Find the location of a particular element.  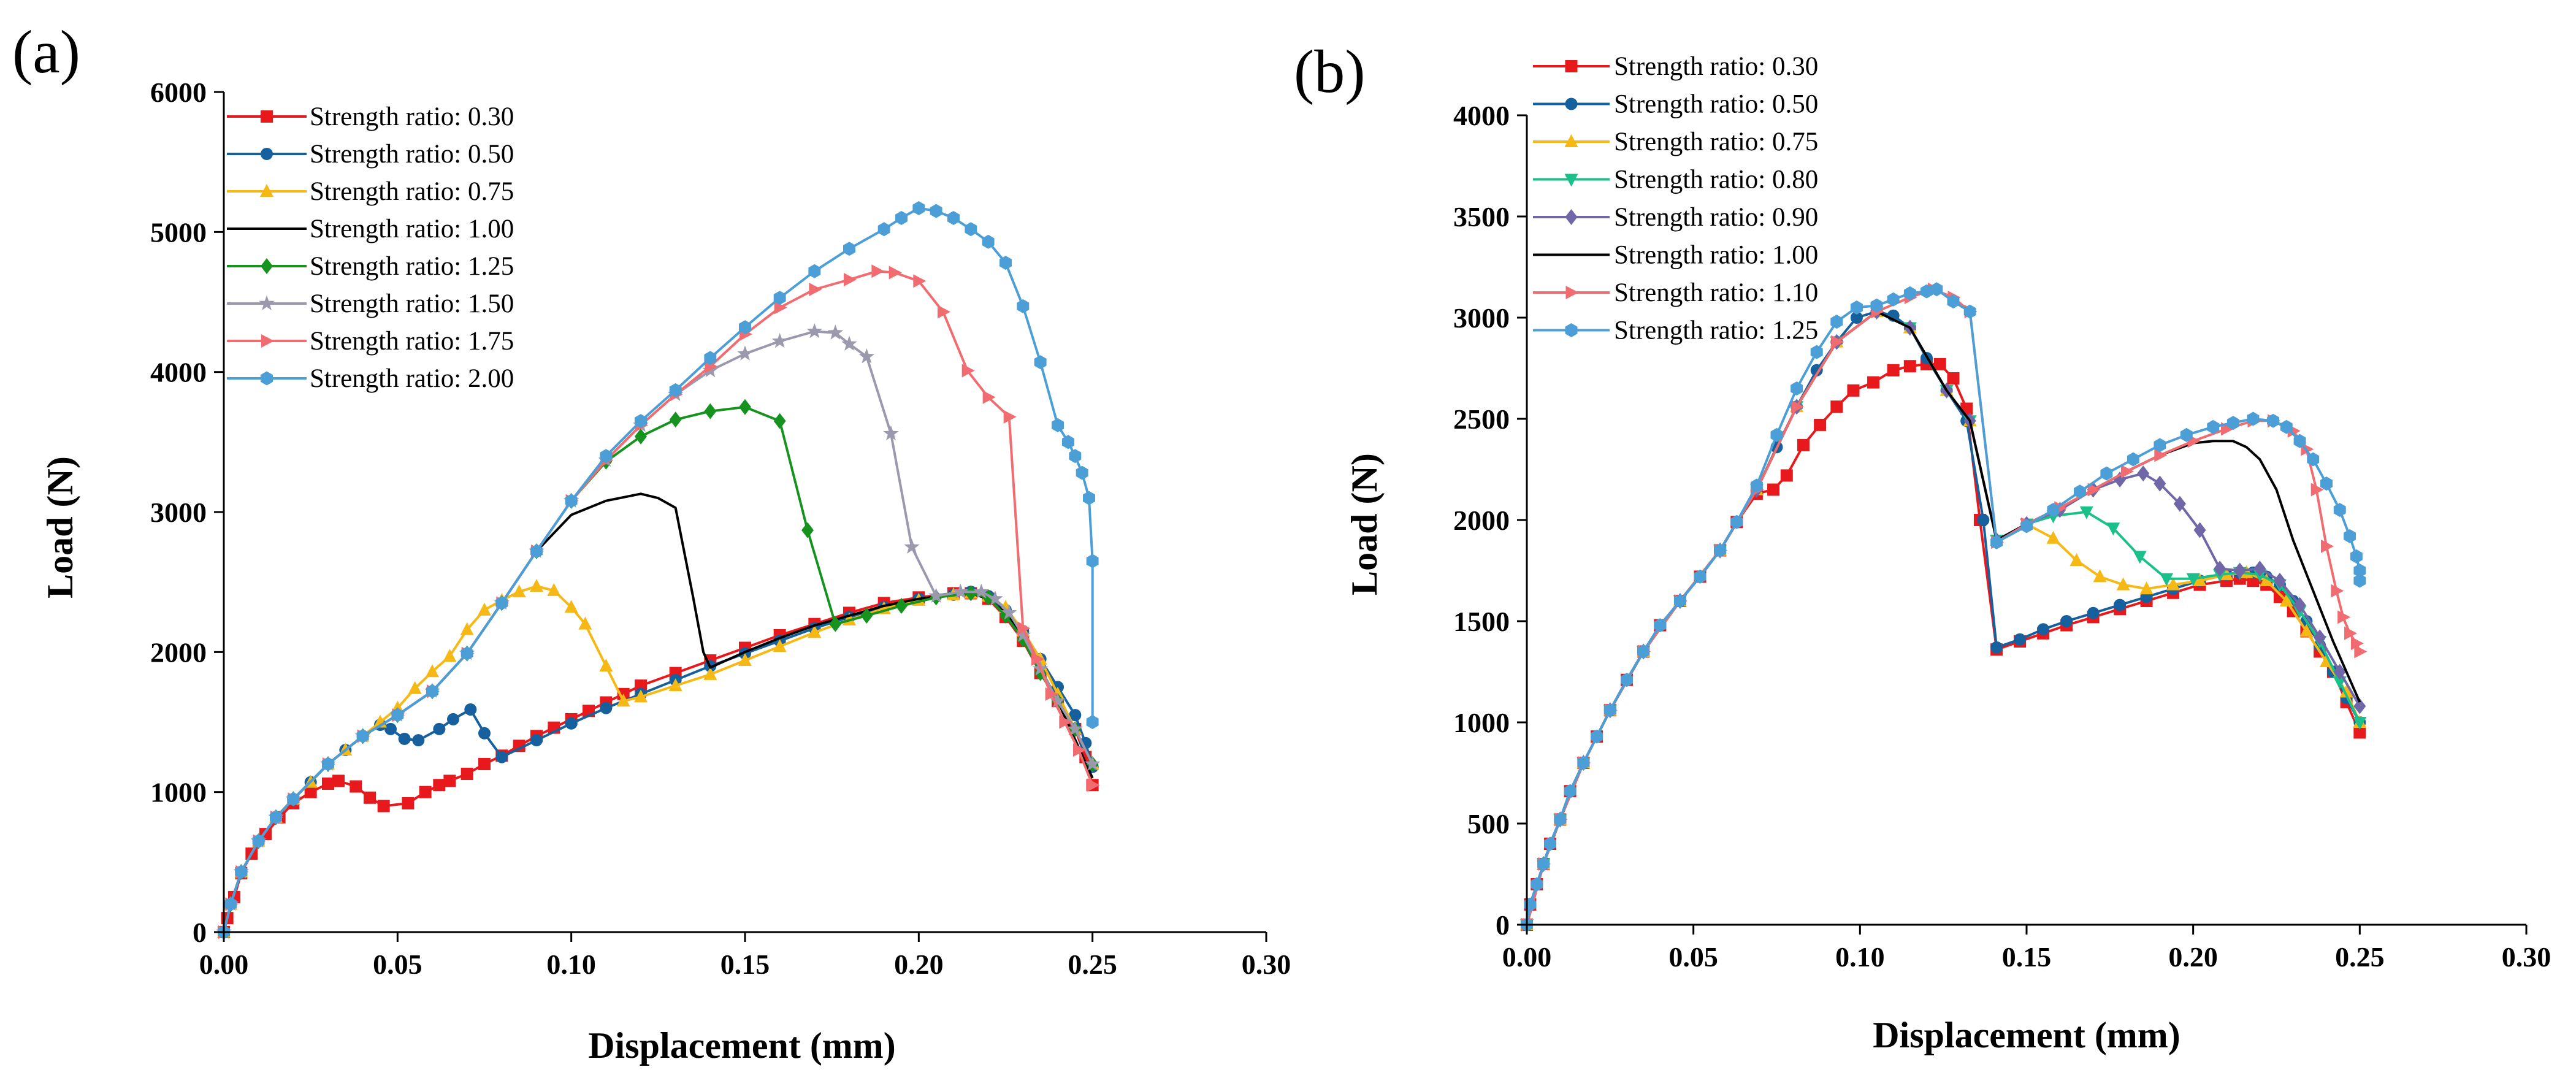

legend-item: Strength ratio: 0.30 is located at coordinates (370, 116).